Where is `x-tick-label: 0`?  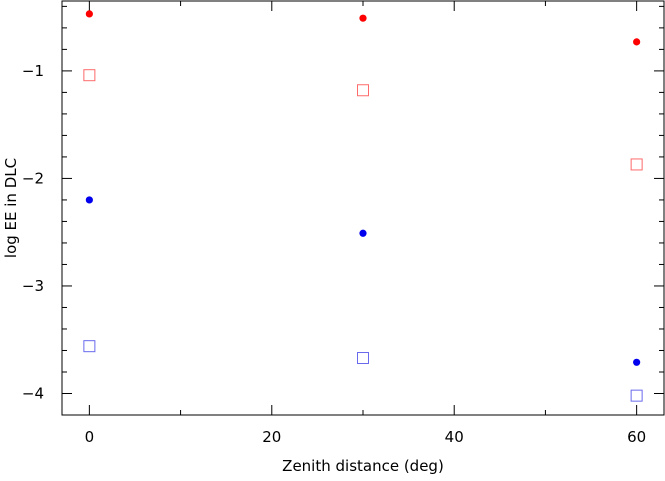 x-tick-label: 0 is located at coordinates (90, 437).